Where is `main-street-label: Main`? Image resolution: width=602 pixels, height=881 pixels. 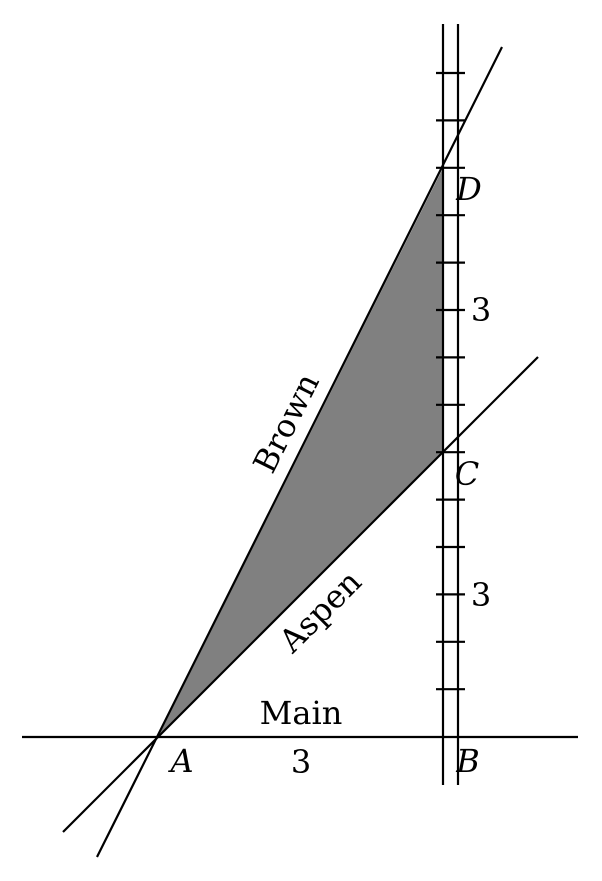
main-street-label: Main is located at coordinates (301, 713).